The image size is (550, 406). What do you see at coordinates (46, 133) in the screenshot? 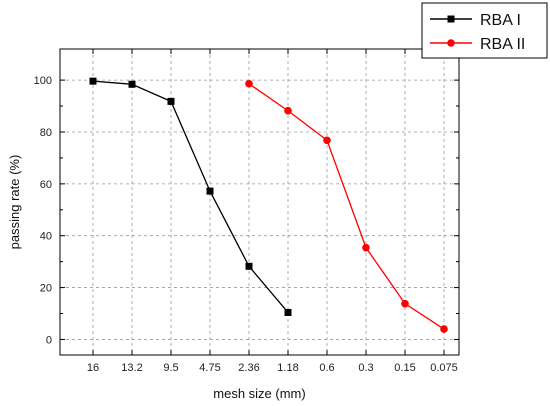
I see `y-tick-label: 80` at bounding box center [46, 133].